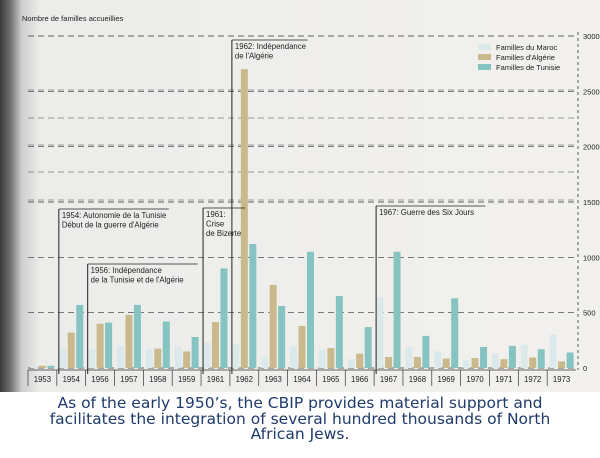  Describe the element at coordinates (244, 379) in the screenshot. I see `x-tick-label: 1962` at that location.